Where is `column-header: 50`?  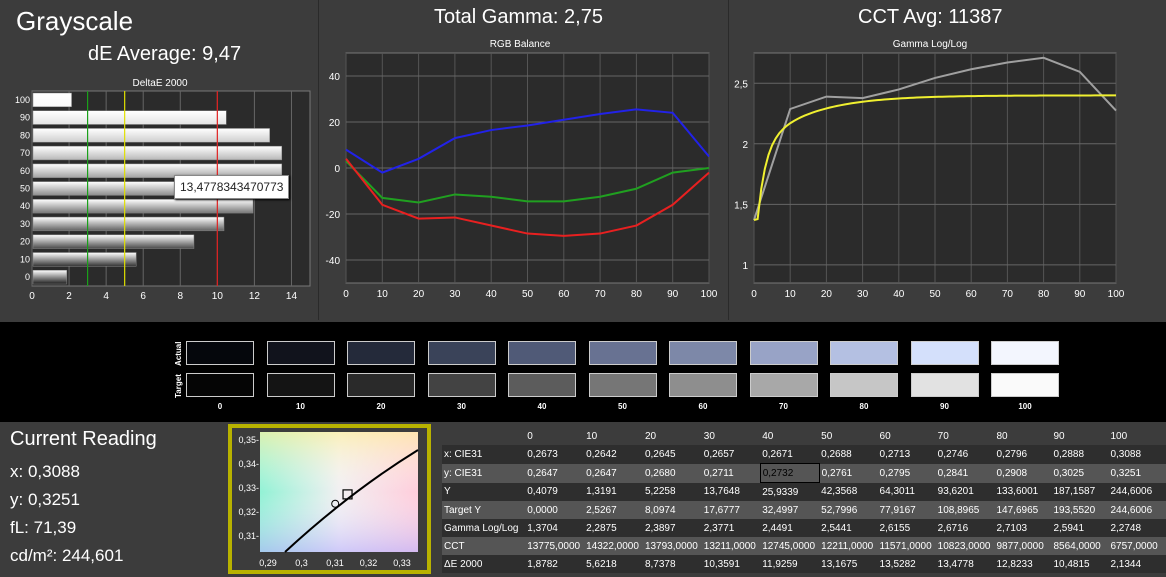 column-header: 50 is located at coordinates (827, 436).